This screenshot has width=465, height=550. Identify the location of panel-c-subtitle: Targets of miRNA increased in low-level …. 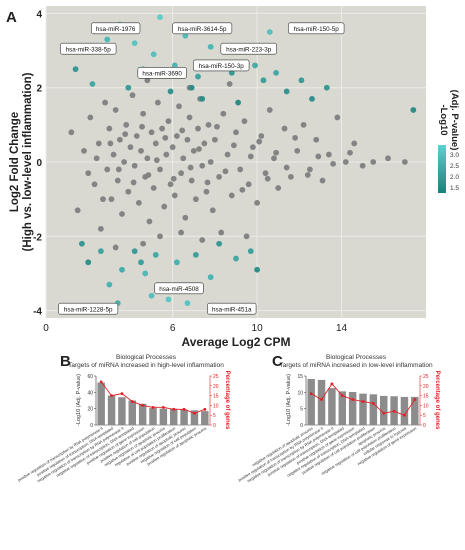
(356, 365).